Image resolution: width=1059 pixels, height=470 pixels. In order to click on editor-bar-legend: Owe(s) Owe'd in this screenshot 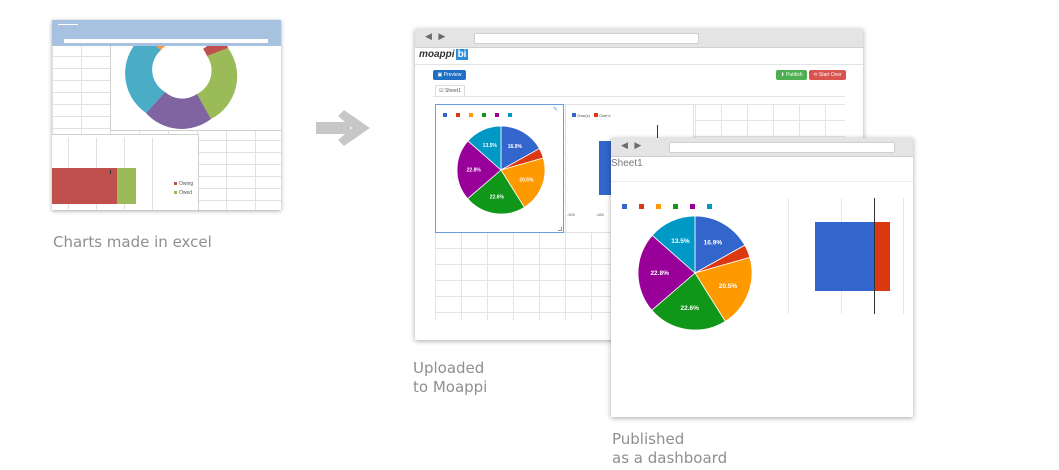, I will do `click(591, 115)`.